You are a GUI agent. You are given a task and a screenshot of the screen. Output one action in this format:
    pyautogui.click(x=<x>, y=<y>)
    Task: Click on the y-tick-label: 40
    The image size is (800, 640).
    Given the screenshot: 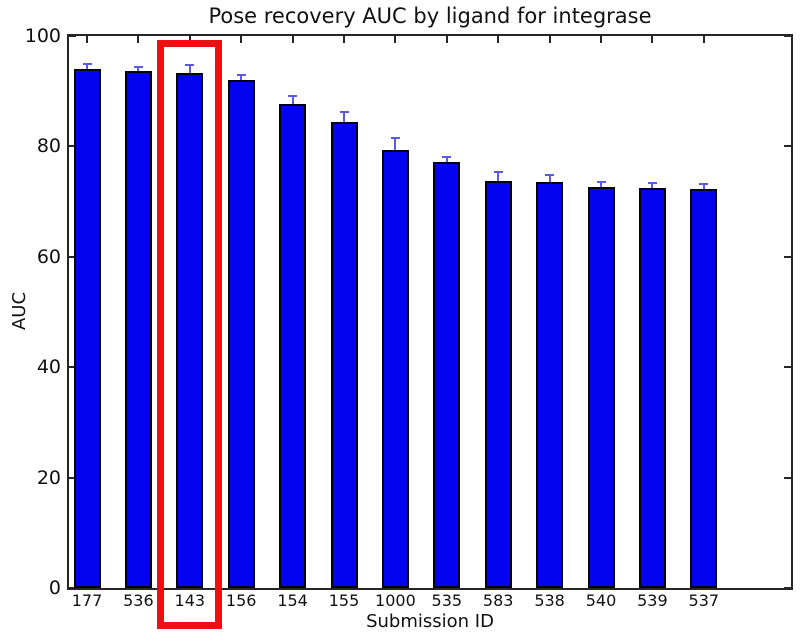 What is the action you would take?
    pyautogui.click(x=48, y=367)
    